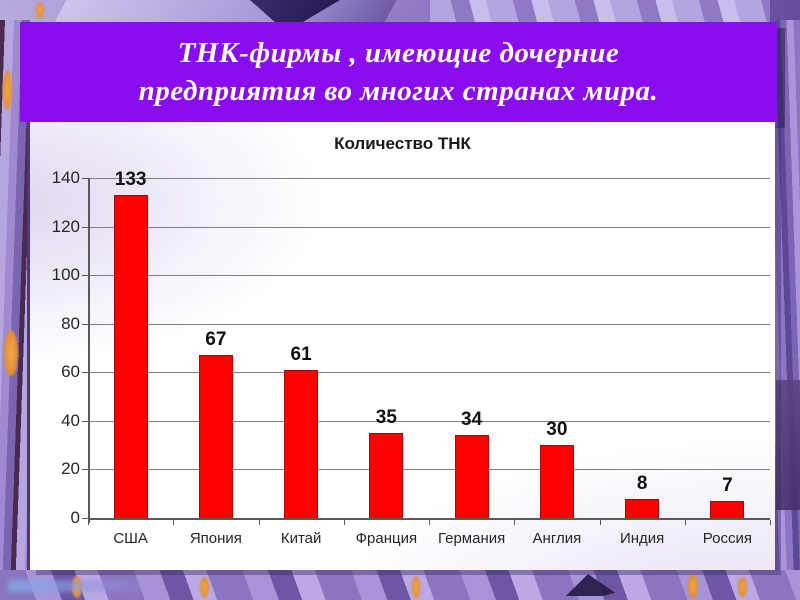 This screenshot has height=600, width=800. Describe the element at coordinates (215, 436) in the screenshot. I see `bar-Япония` at that location.